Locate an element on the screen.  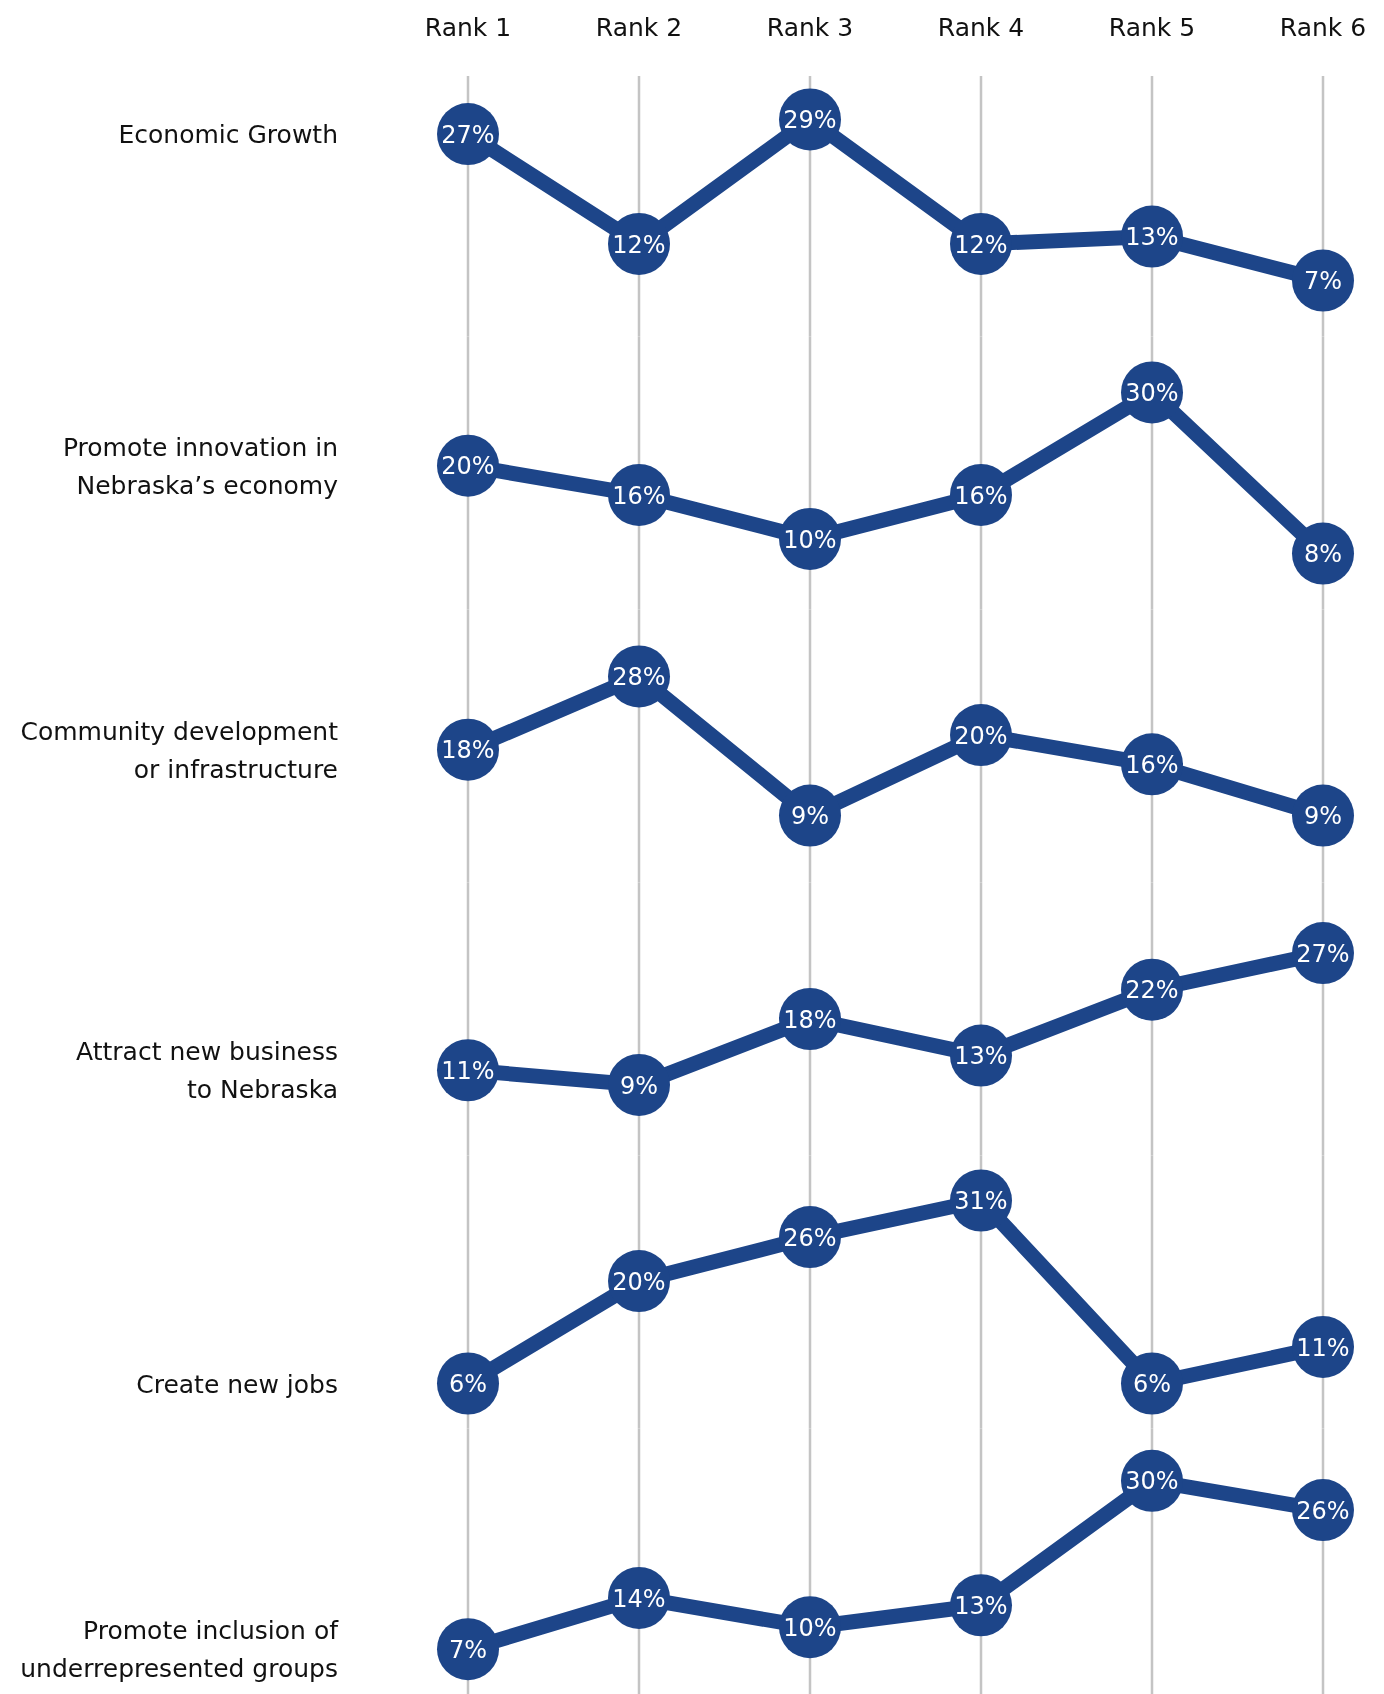
text: Community development or infrastructure is located at coordinates (179, 750).